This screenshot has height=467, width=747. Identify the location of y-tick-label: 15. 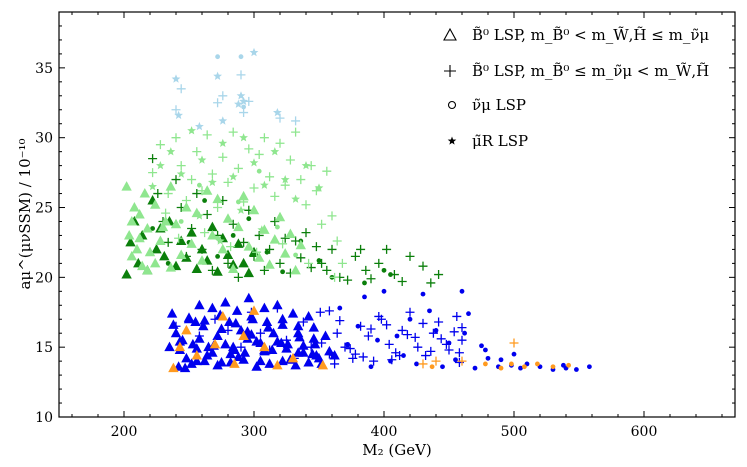
(44, 348).